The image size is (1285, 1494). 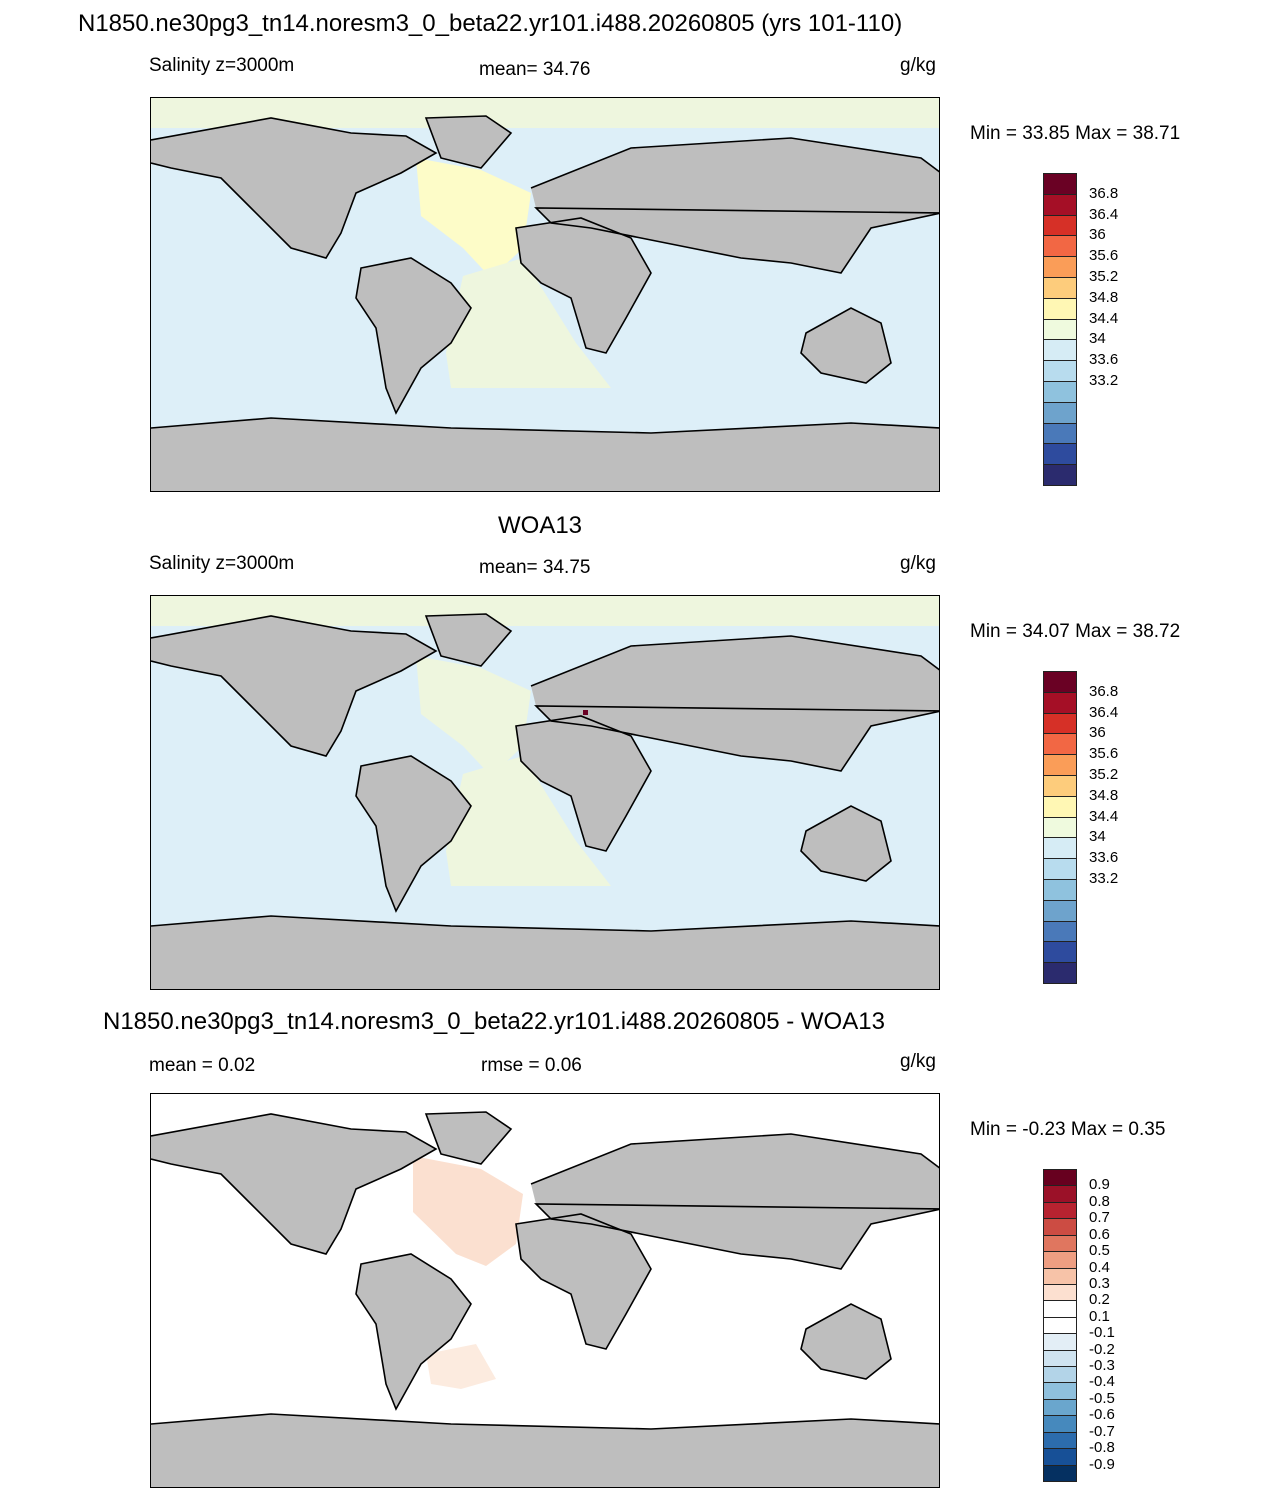 What do you see at coordinates (1099, 1316) in the screenshot?
I see `colorbar-label: 0.1` at bounding box center [1099, 1316].